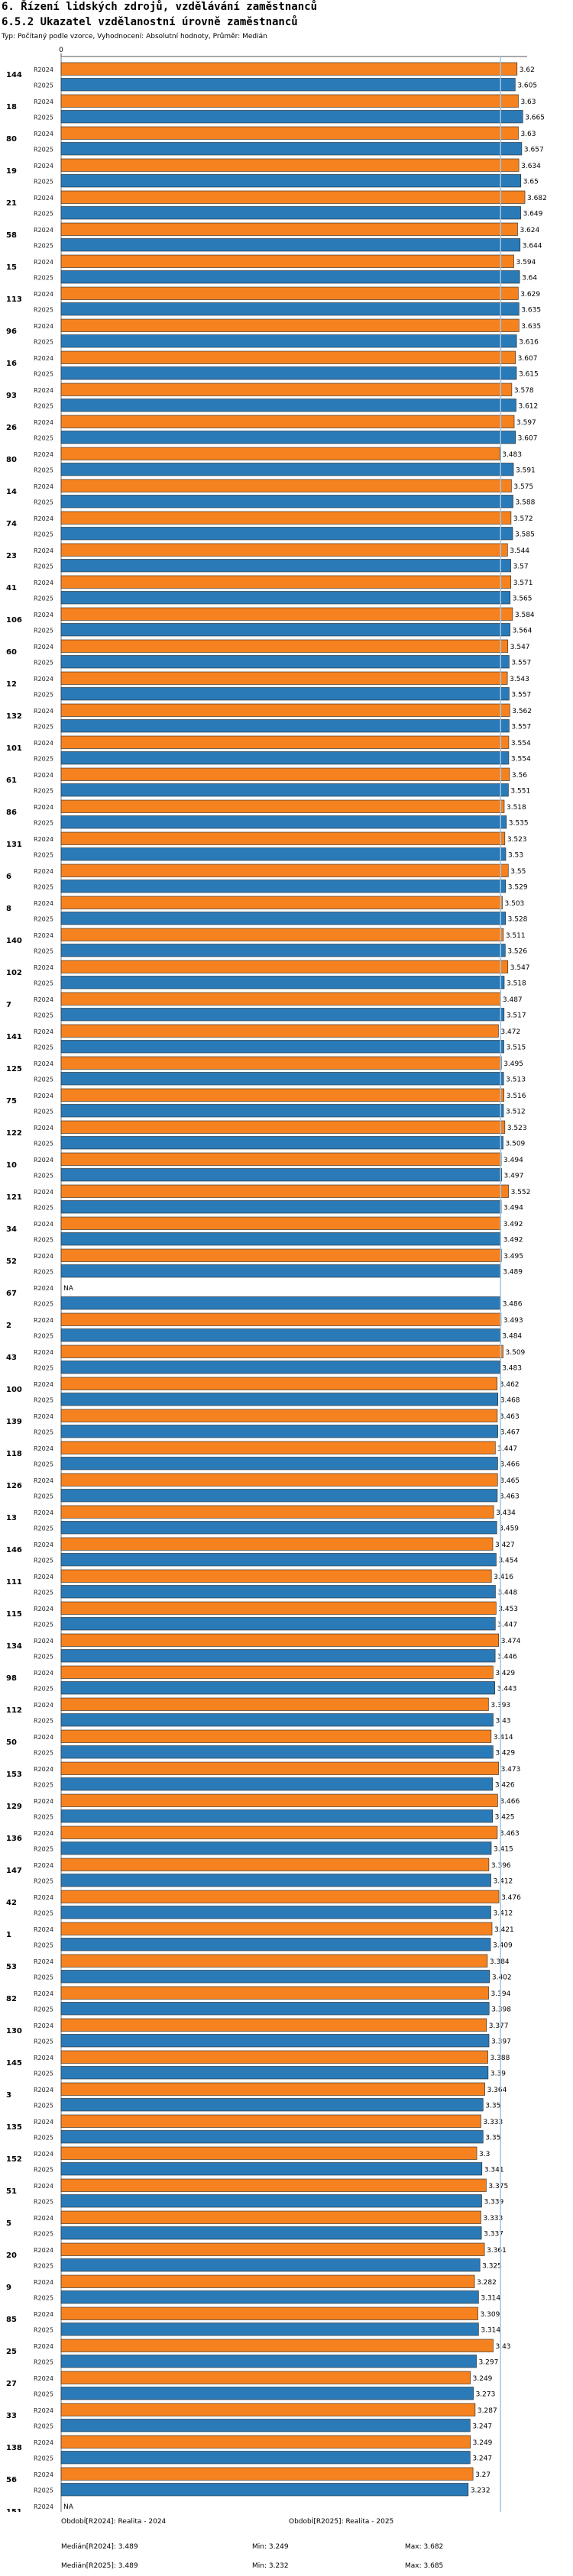 Image resolution: width=573 pixels, height=2576 pixels. What do you see at coordinates (500, 1962) in the screenshot?
I see `value-label: 3.384` at bounding box center [500, 1962].